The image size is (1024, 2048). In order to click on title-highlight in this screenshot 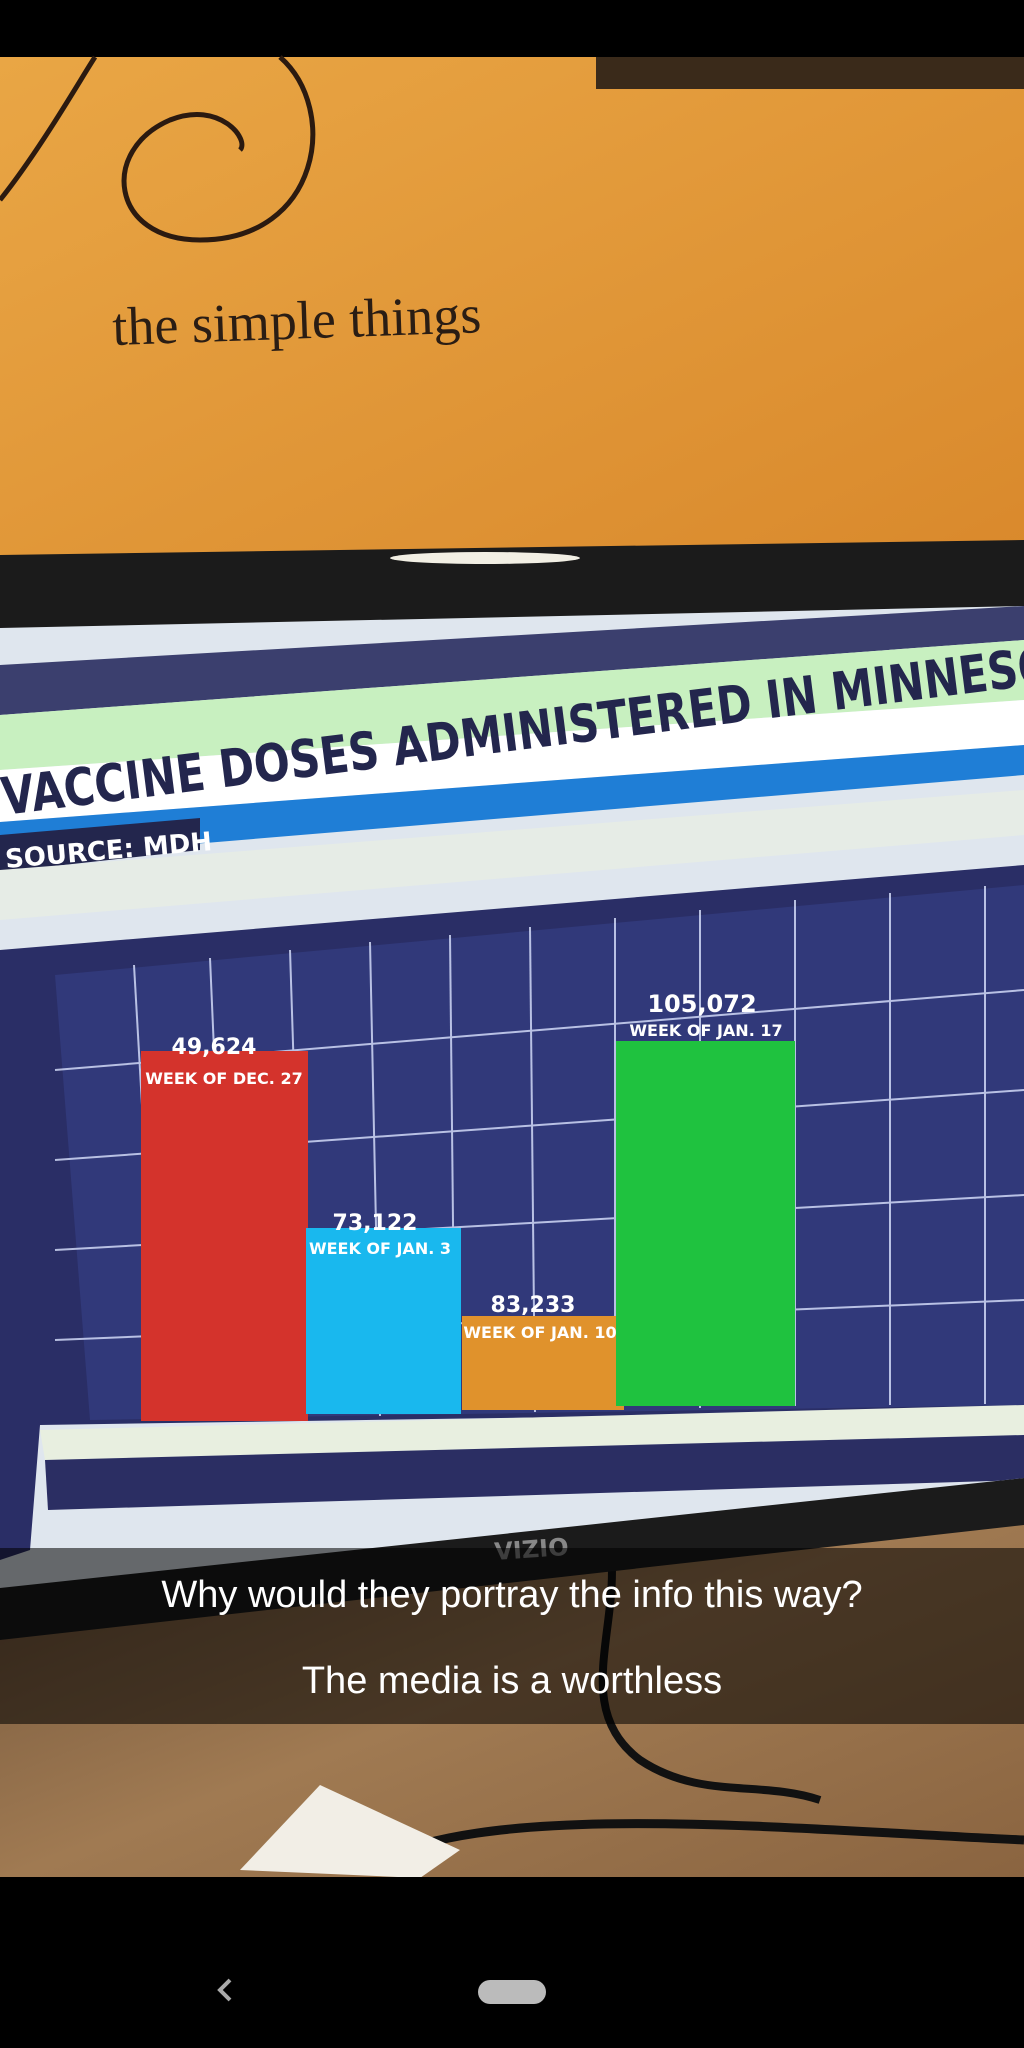, I will do `click(512, 705)`.